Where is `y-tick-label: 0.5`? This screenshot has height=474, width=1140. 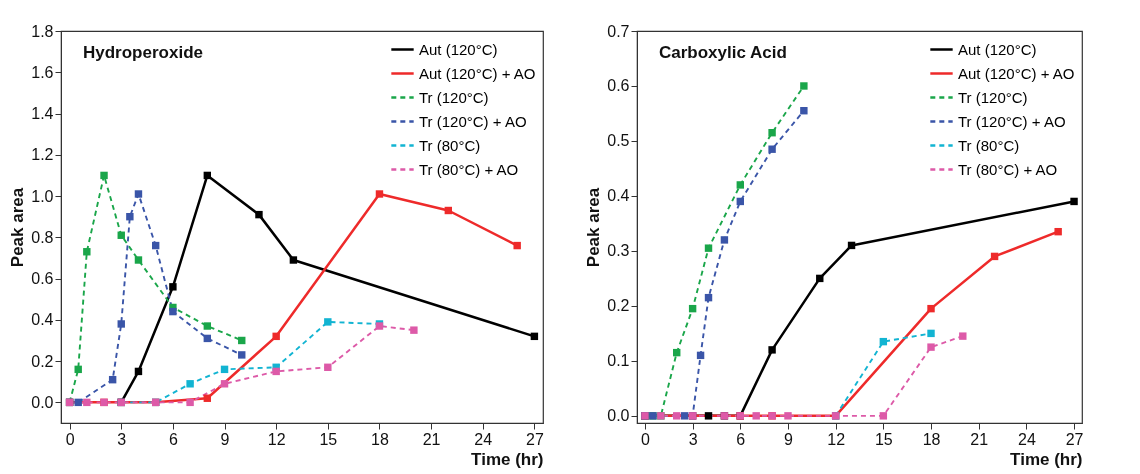
y-tick-label: 0.5 is located at coordinates (618, 141).